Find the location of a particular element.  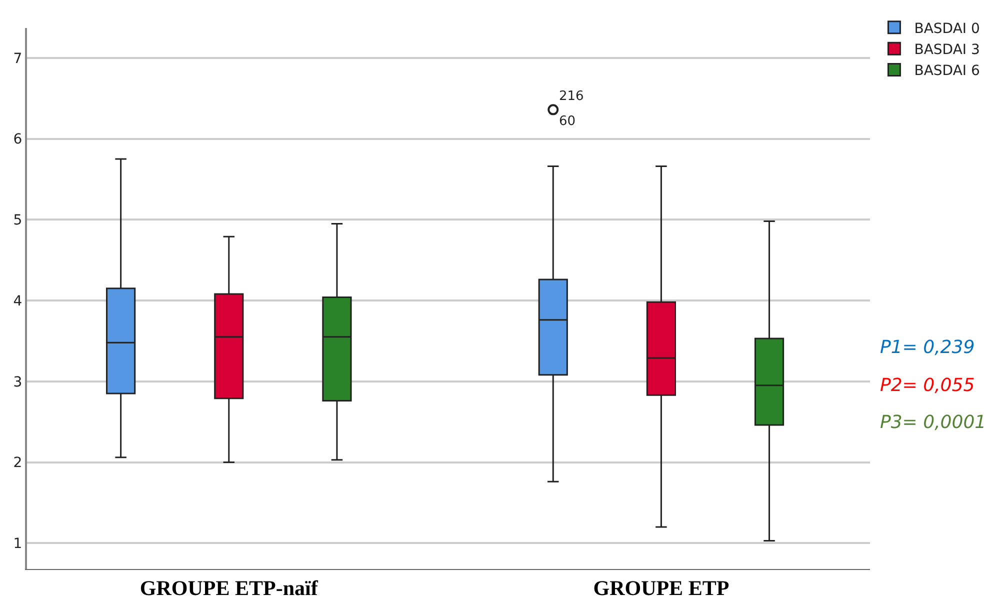

y-tick-label: 4 is located at coordinates (17, 301).